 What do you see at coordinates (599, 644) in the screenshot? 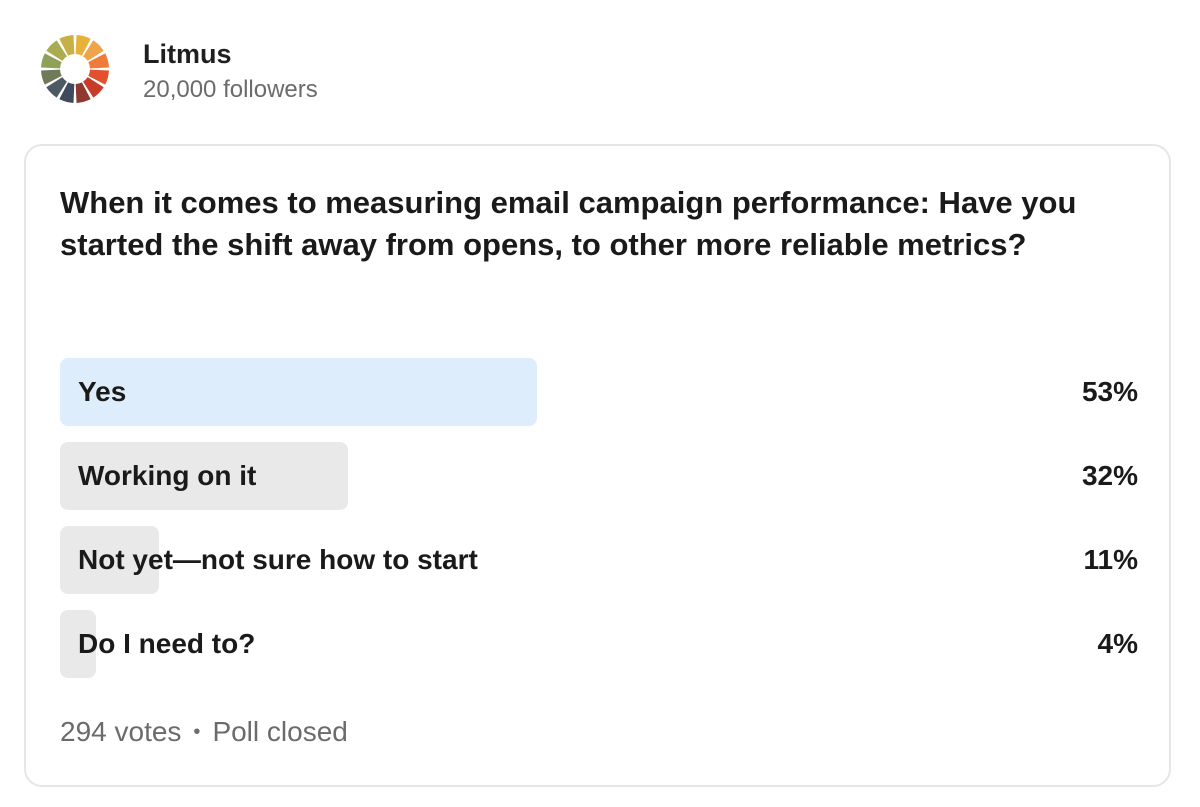
I see `poll-option: Do I need to? 4%` at bounding box center [599, 644].